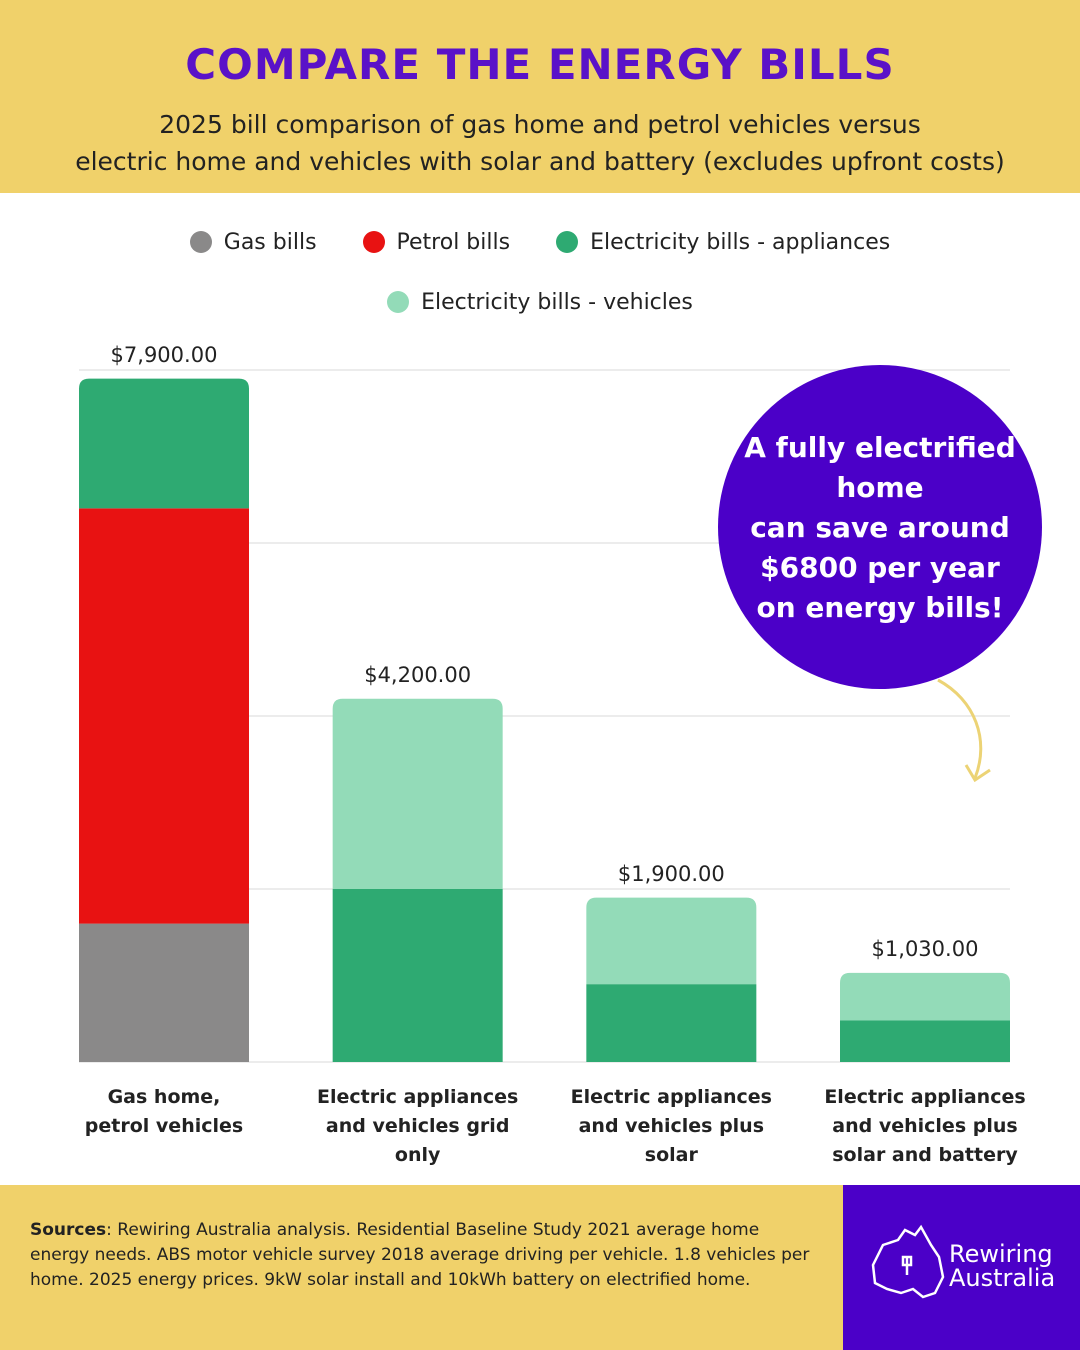  I want to click on legend-label: Electricity bills - appliances, so click(740, 242).